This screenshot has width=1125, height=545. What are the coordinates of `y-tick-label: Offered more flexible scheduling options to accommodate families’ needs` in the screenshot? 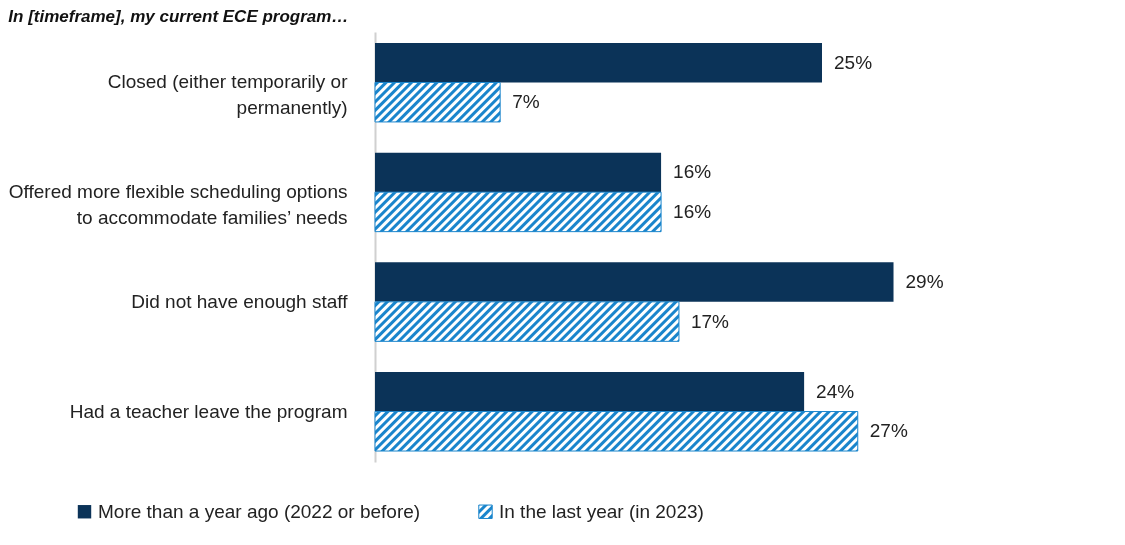 It's located at (178, 205).